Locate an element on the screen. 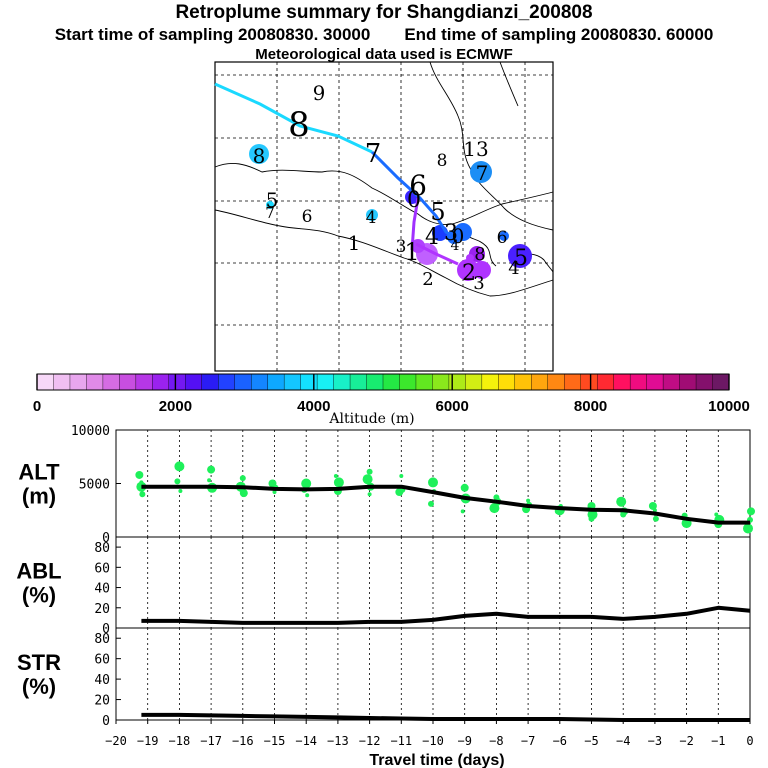 Image resolution: width=768 pixels, height=768 pixels. map-day-label: 1 is located at coordinates (411, 252).